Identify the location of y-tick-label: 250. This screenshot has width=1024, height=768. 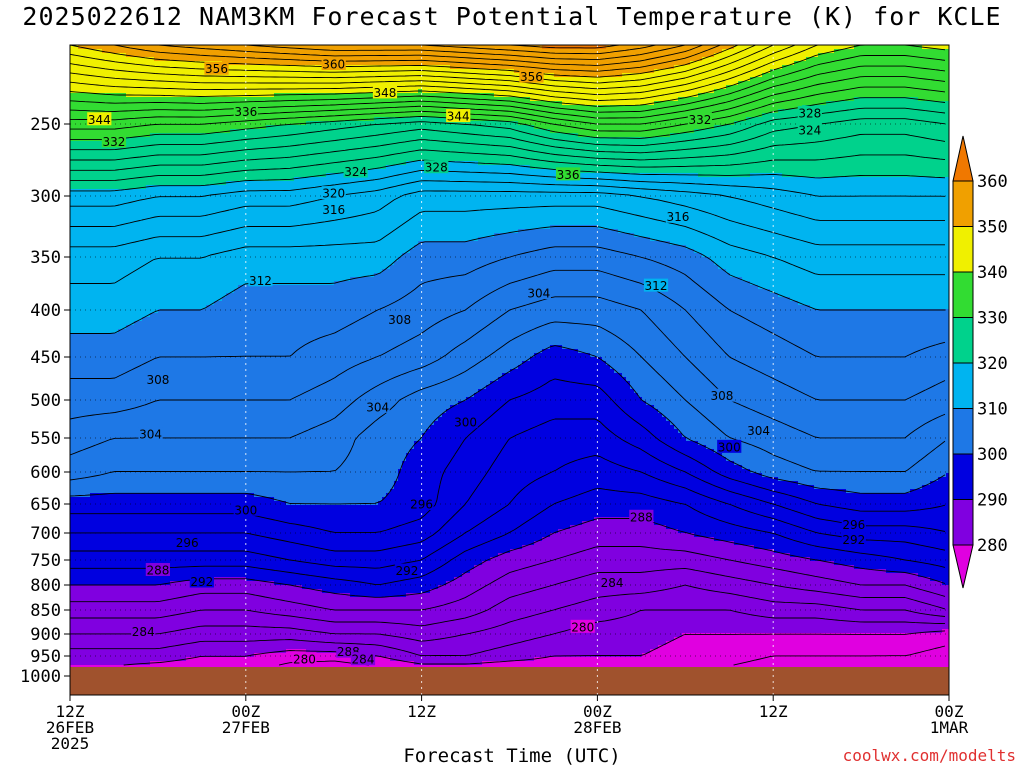
(45, 125).